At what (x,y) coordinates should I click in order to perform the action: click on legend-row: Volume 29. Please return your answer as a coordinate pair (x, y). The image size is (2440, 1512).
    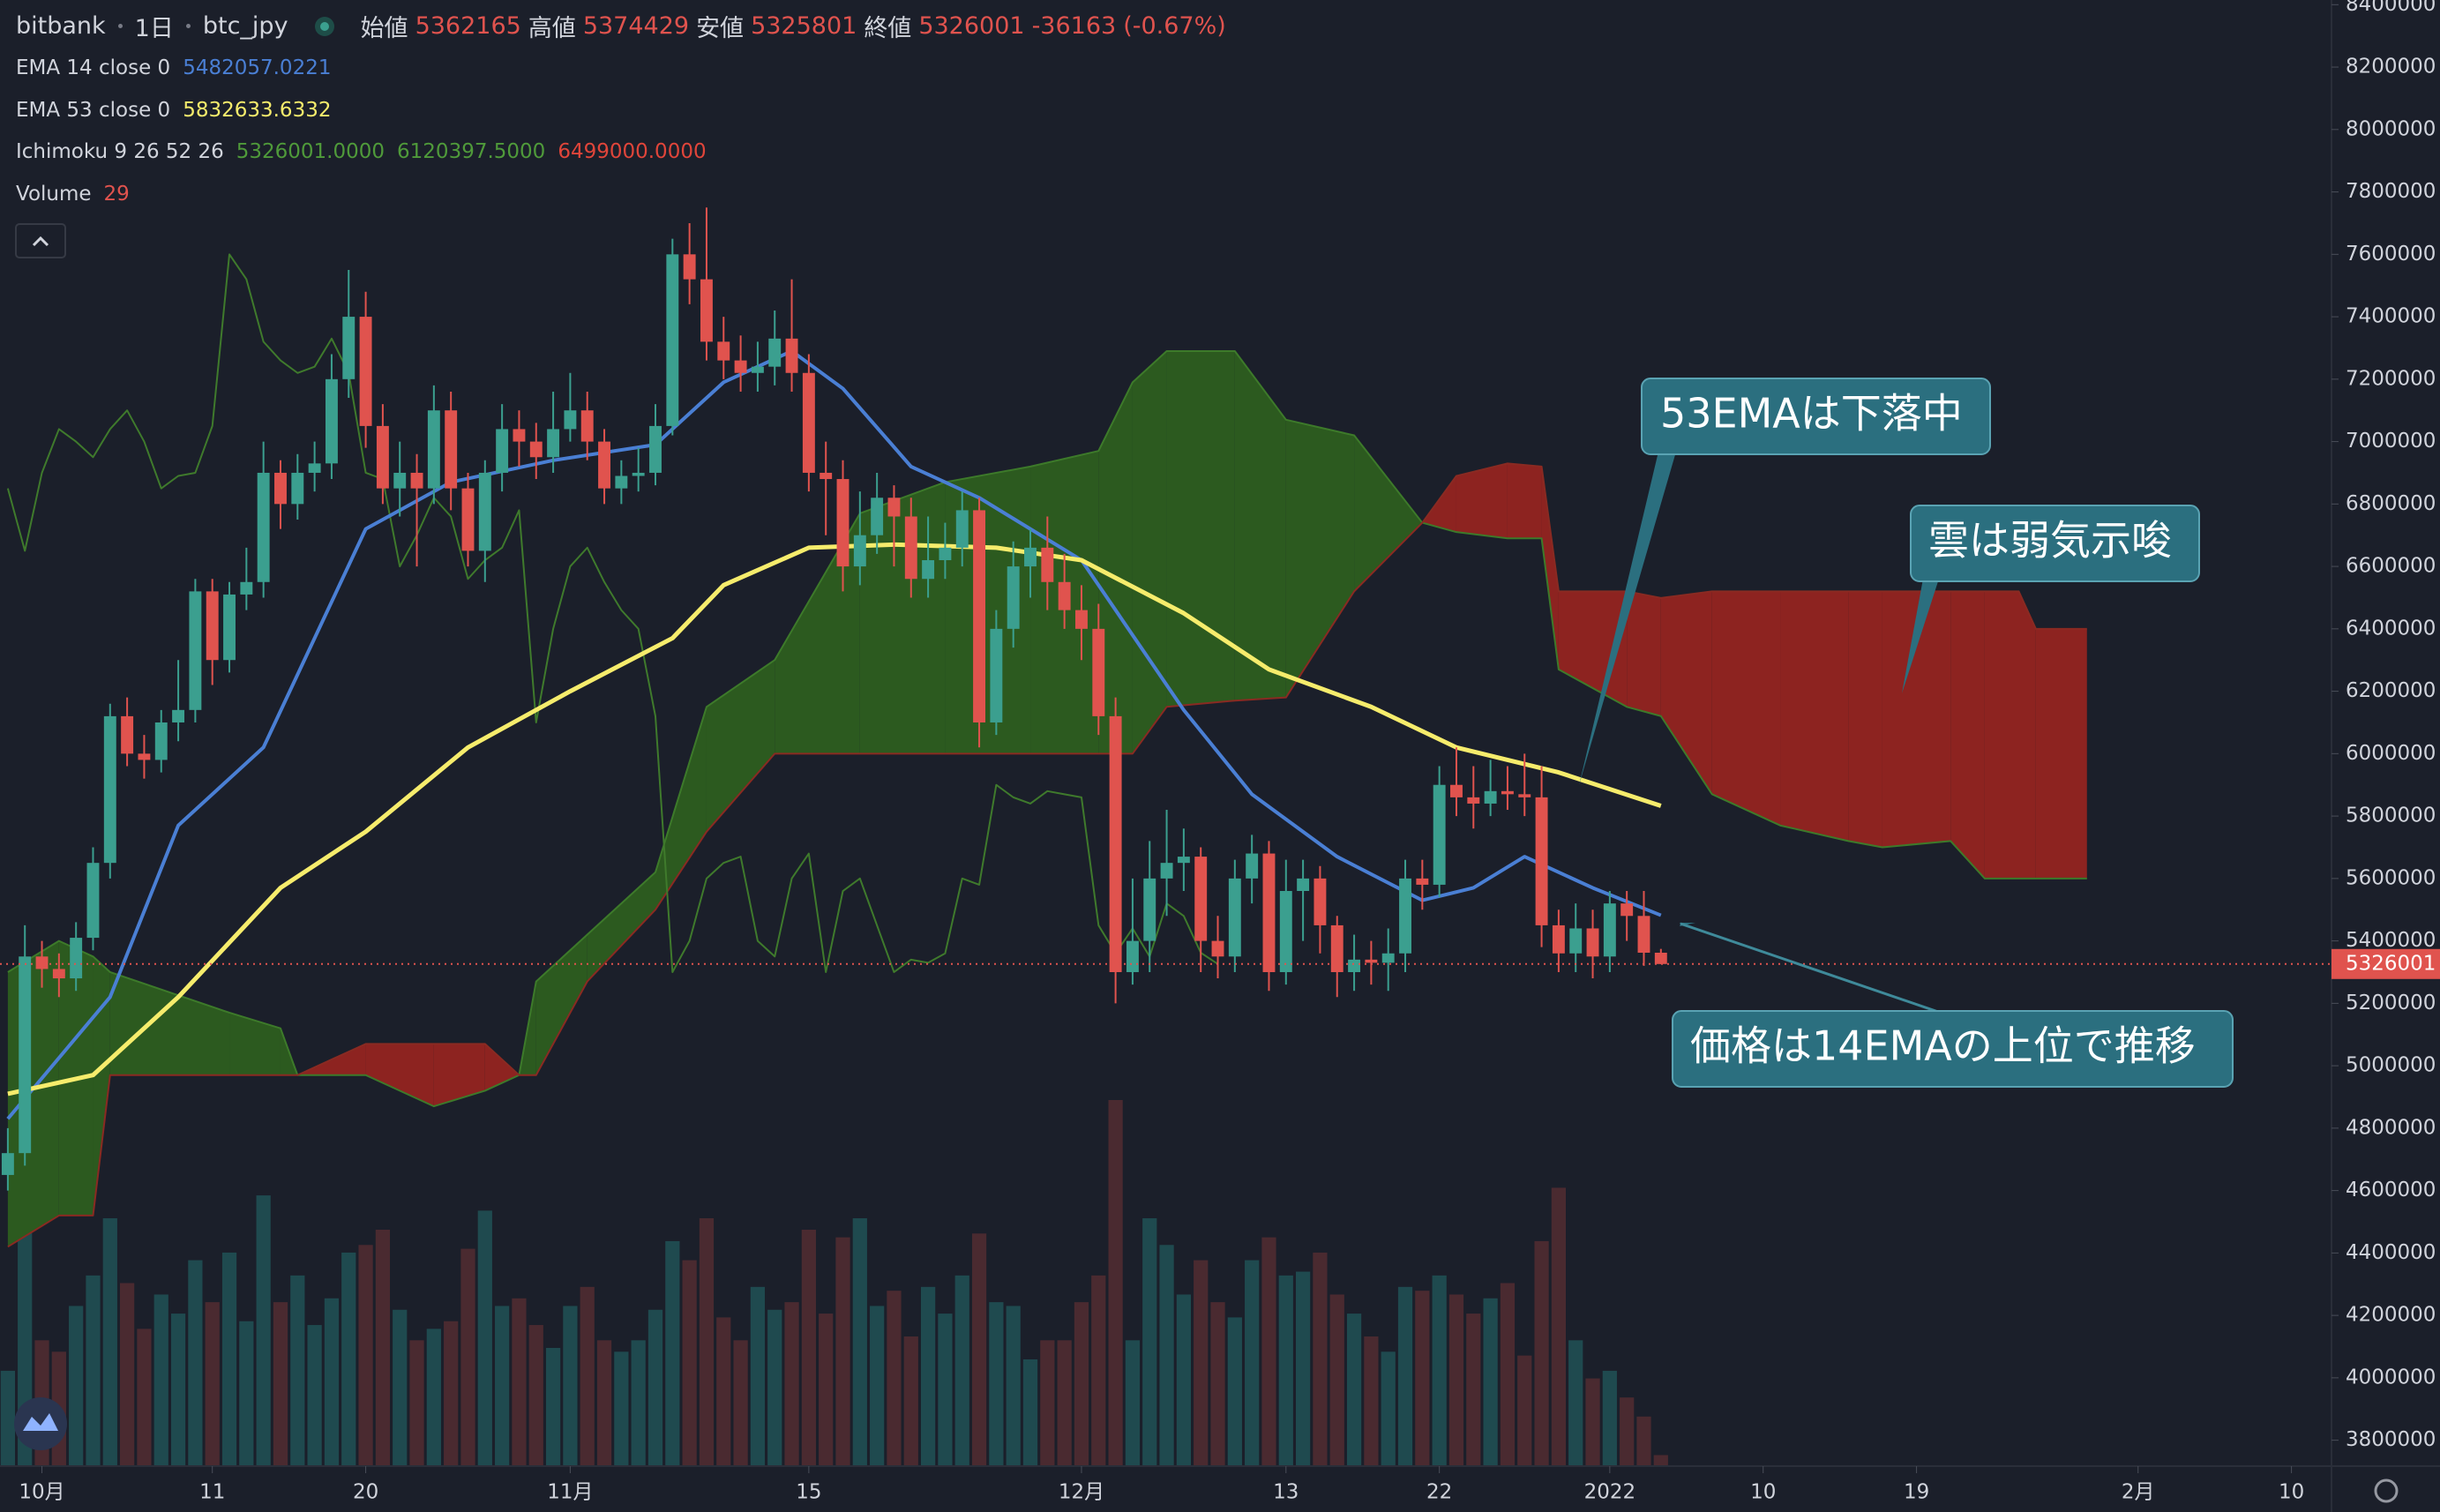
    Looking at the image, I should click on (73, 194).